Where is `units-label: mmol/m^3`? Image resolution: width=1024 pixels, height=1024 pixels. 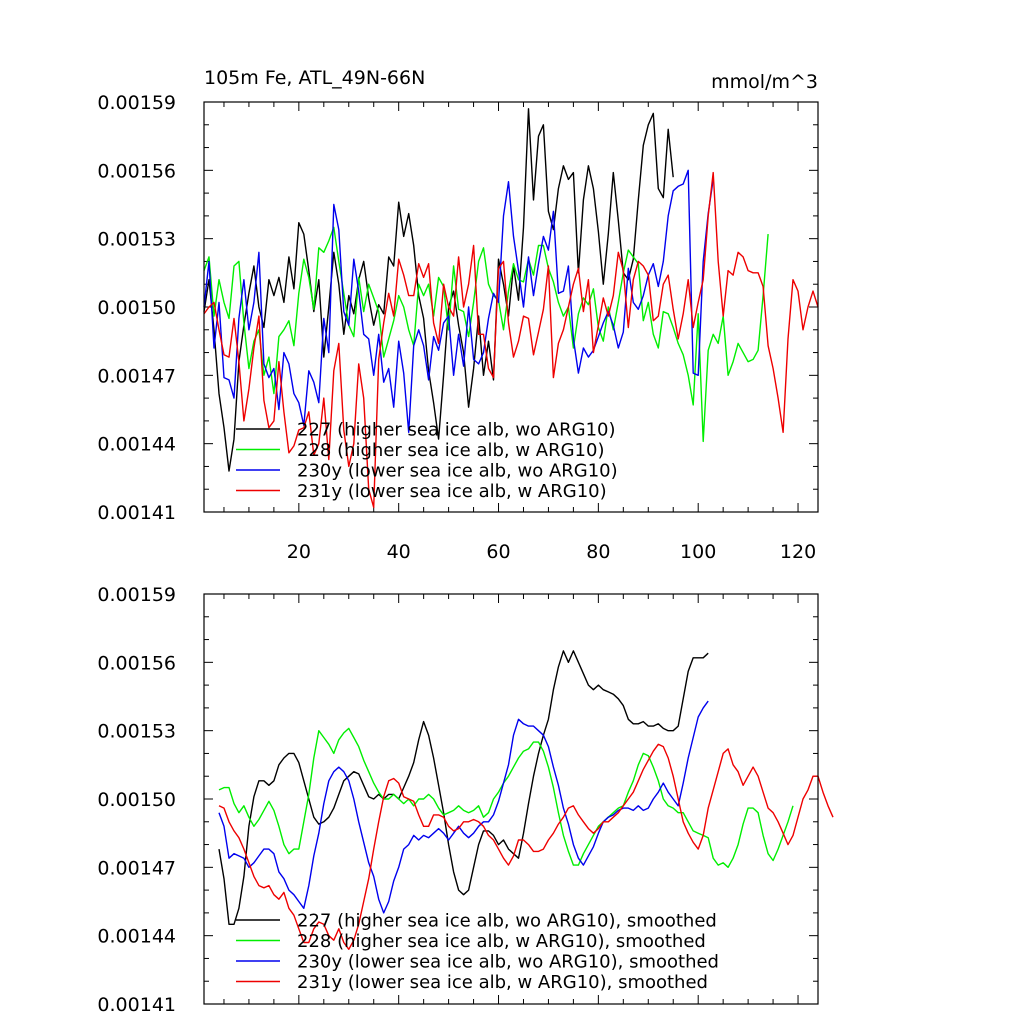 units-label: mmol/m^3 is located at coordinates (764, 82).